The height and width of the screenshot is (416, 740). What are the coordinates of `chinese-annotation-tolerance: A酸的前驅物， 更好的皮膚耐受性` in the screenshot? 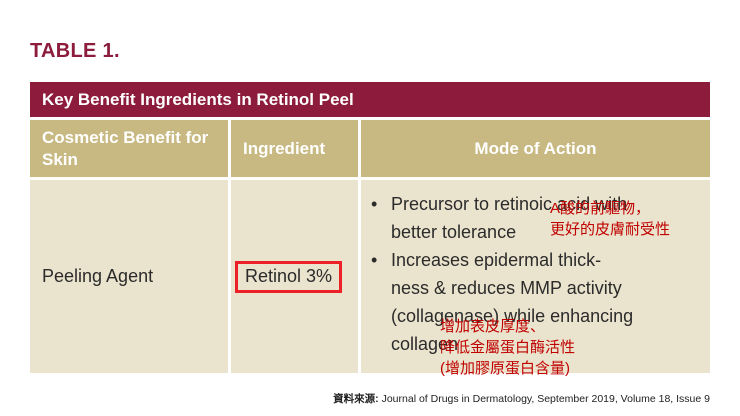 It's located at (610, 219).